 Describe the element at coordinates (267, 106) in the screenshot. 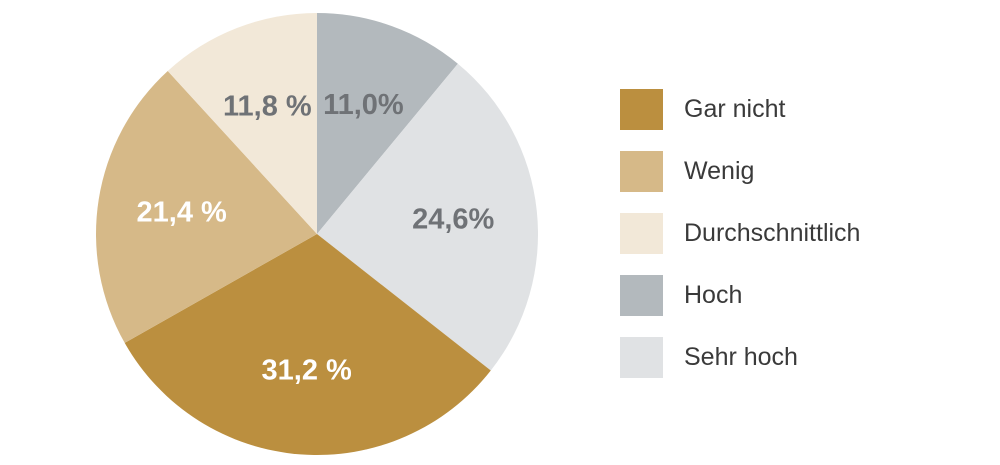

I see `pie-slice-value-label: 11,8 %` at that location.